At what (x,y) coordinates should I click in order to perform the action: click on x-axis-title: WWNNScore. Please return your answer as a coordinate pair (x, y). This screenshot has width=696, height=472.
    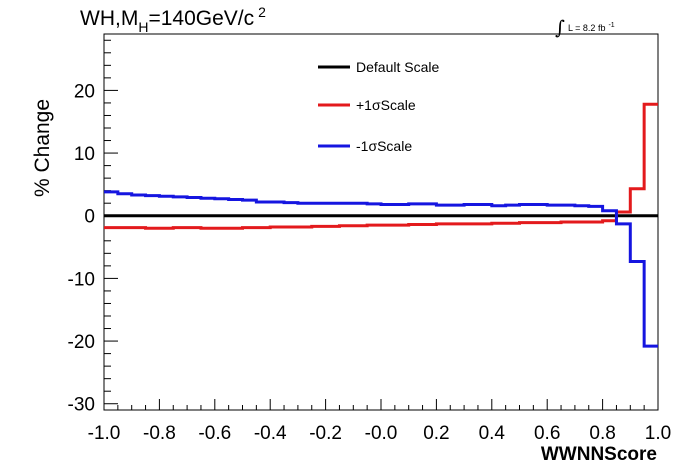
    Looking at the image, I should click on (599, 454).